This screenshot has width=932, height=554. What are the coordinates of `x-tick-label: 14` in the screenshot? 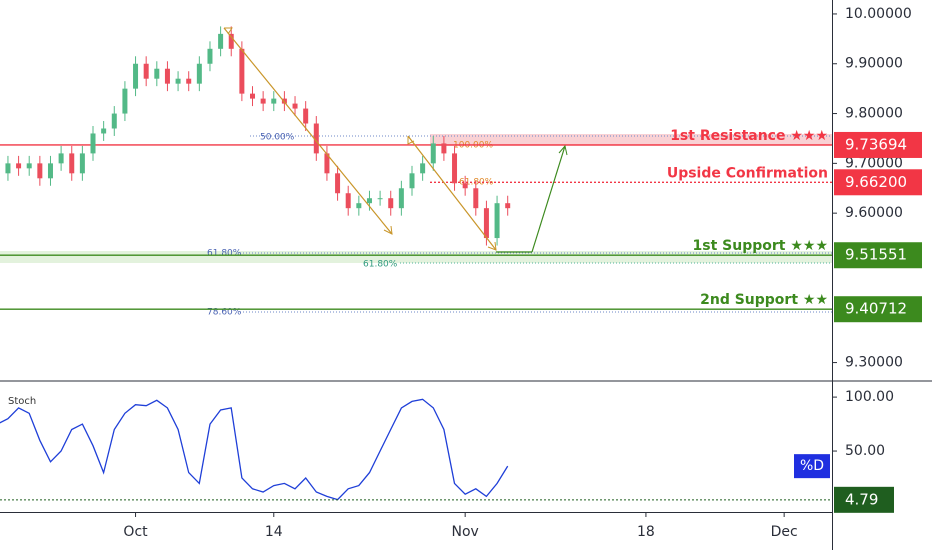 It's located at (274, 532).